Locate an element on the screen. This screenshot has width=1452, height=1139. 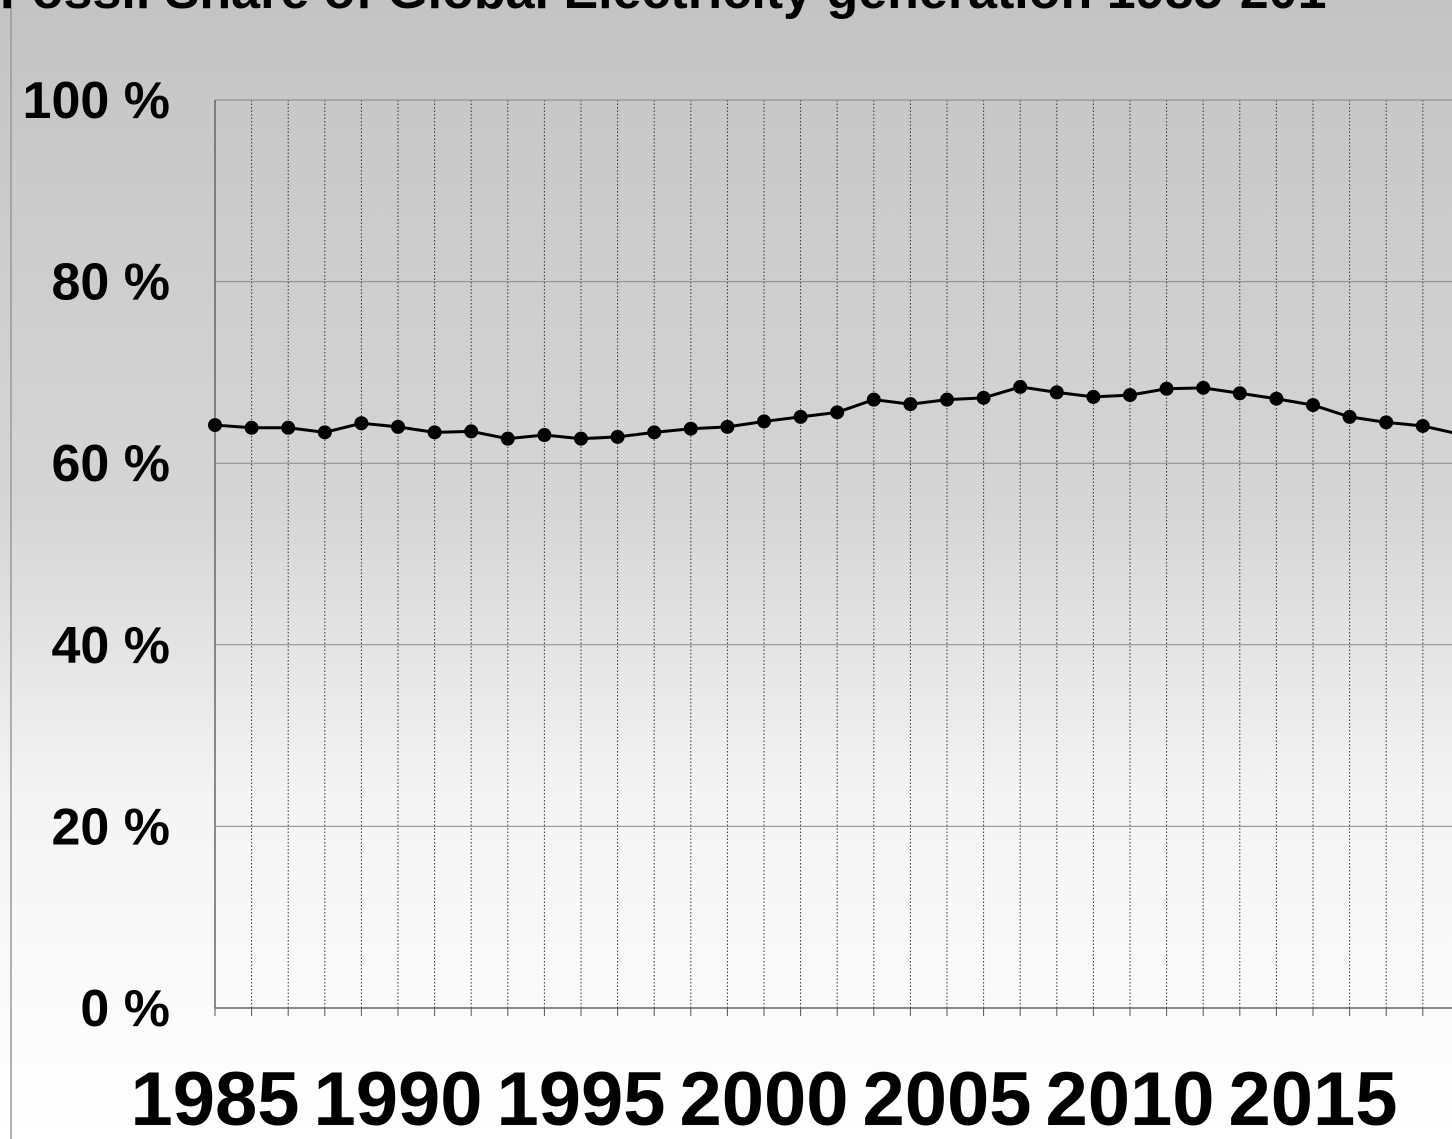
y-tick-label: 60 % is located at coordinates (110, 464).